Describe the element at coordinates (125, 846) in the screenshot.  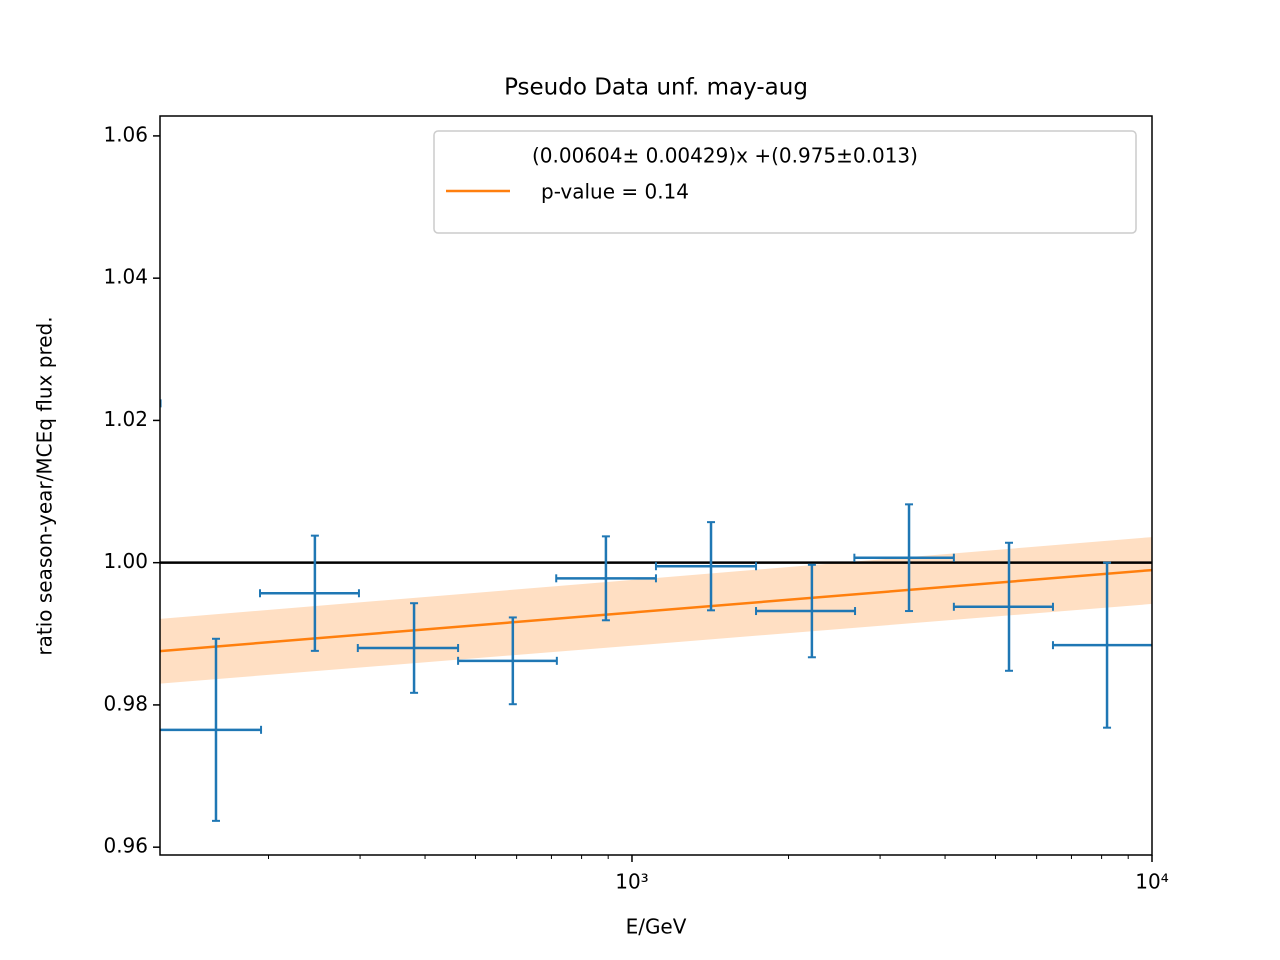
I see `y-tick-label: 0.96` at that location.